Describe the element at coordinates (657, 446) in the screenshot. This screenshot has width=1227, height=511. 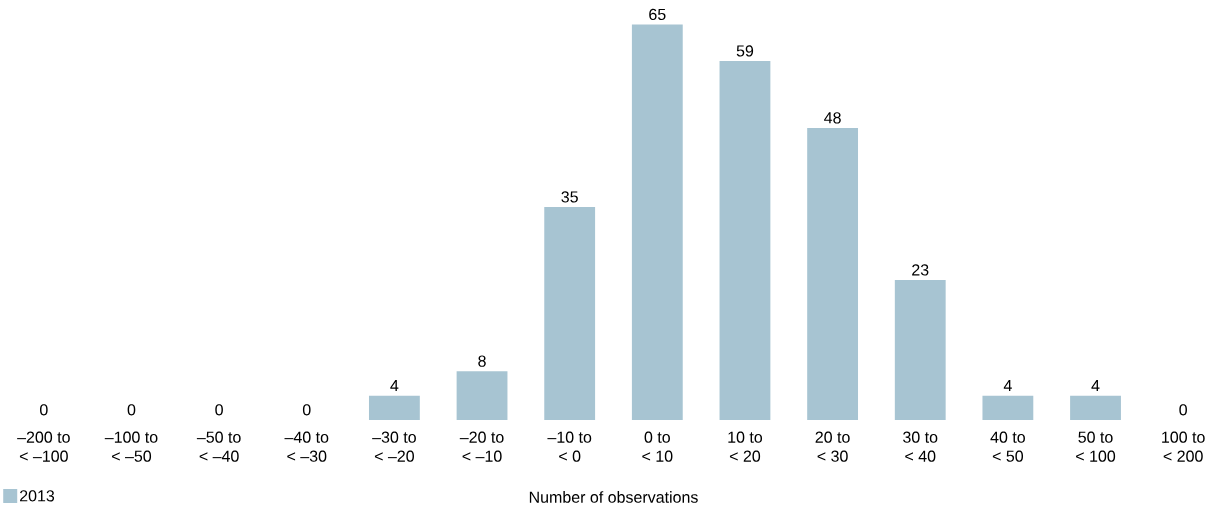
I see `x-tick-label: 0 to < 10` at that location.